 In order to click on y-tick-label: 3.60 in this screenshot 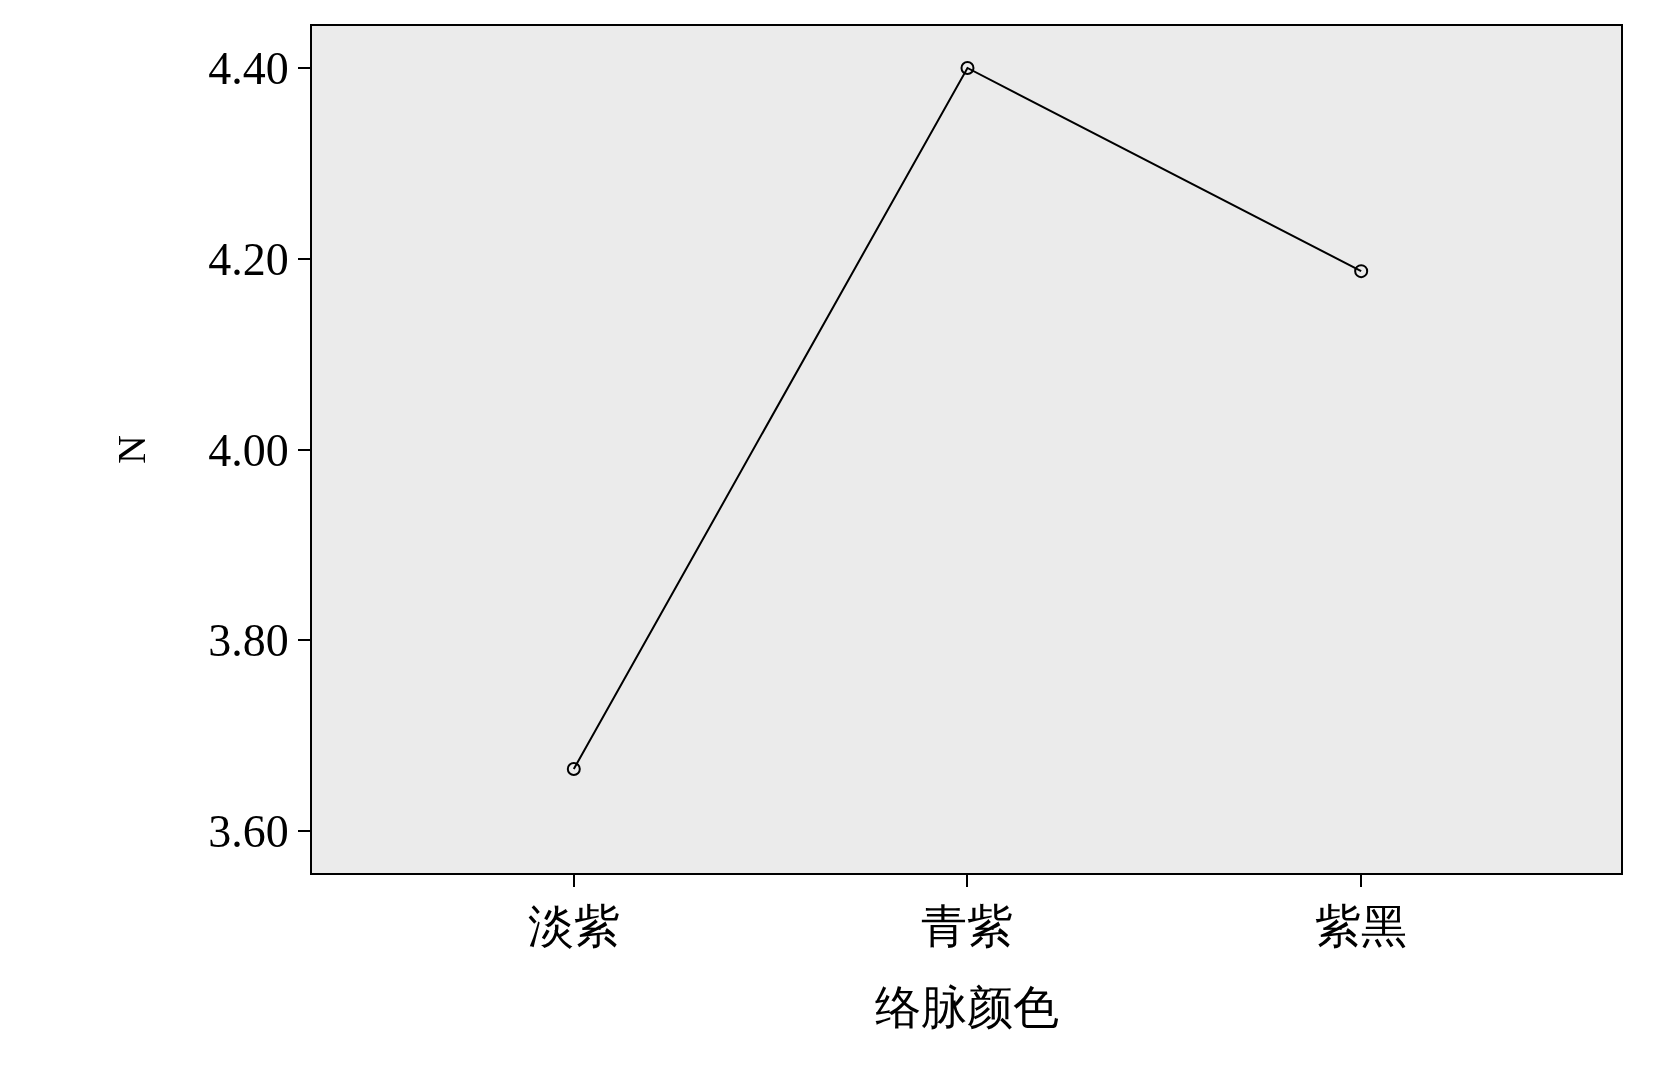, I will do `click(248, 832)`.